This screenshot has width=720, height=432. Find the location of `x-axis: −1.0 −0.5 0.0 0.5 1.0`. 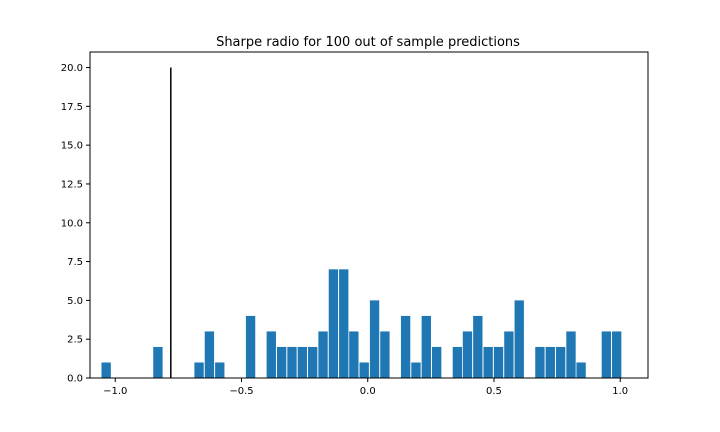

x-axis: −1.0 −0.5 0.0 0.5 1.0 is located at coordinates (365, 387).